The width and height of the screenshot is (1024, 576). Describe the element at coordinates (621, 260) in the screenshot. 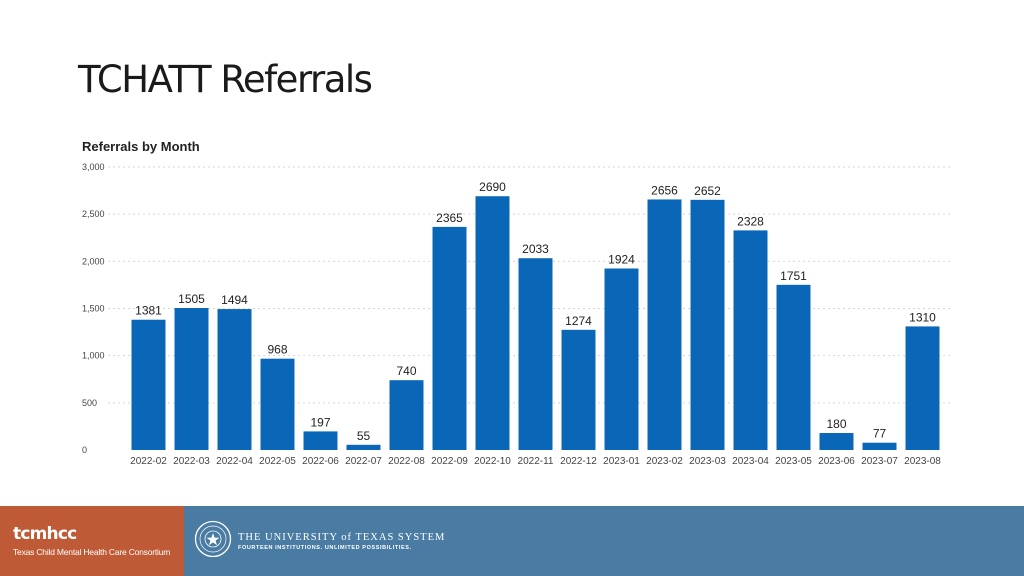

I see `data-label: 1924` at that location.